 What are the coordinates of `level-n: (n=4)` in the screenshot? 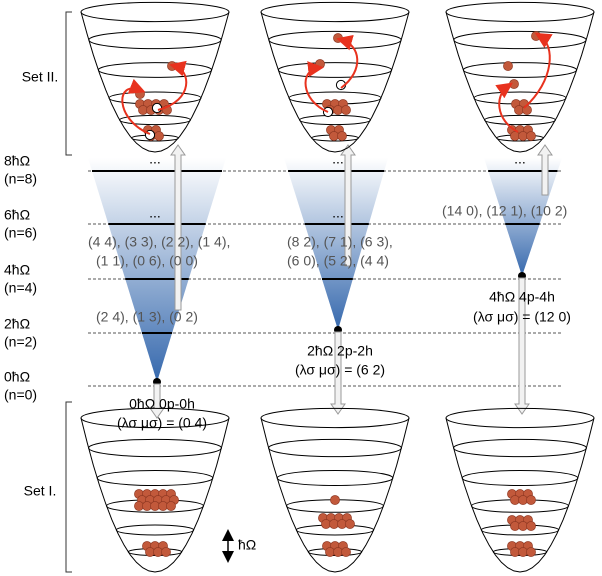 It's located at (20, 288).